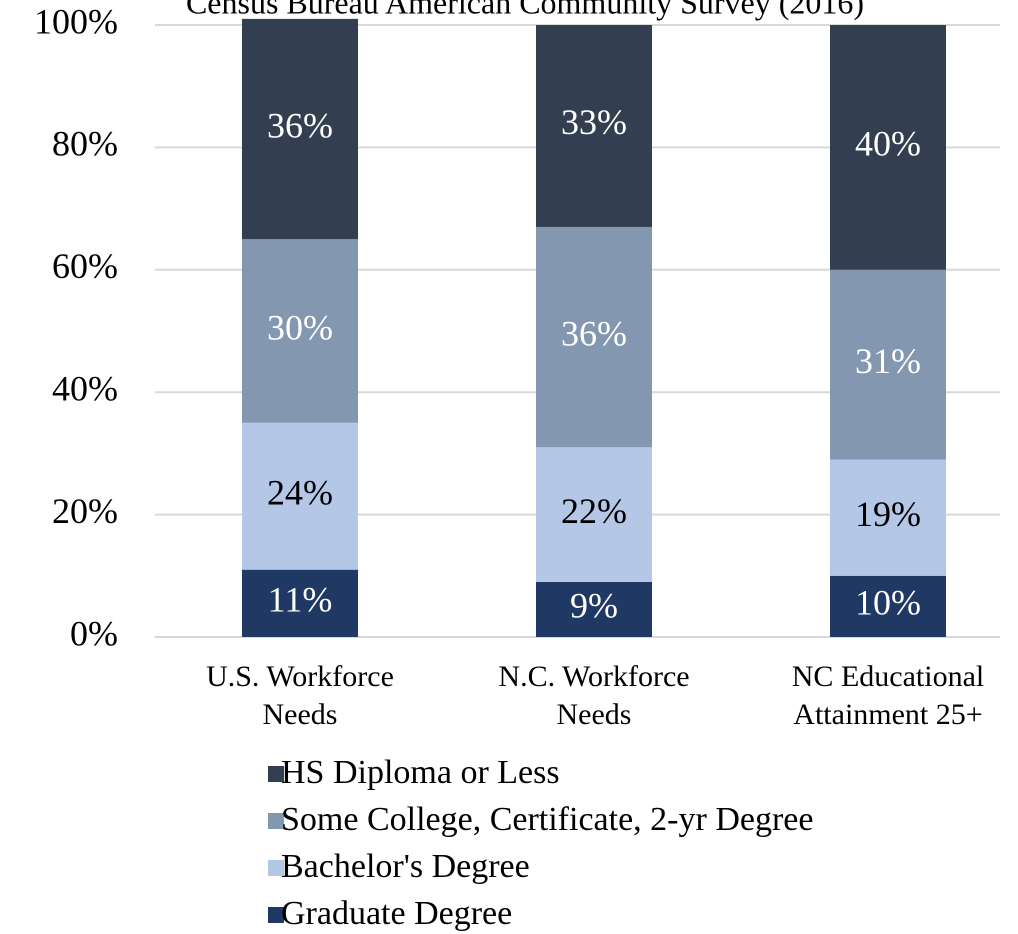  What do you see at coordinates (888, 144) in the screenshot?
I see `data-label: 40%` at bounding box center [888, 144].